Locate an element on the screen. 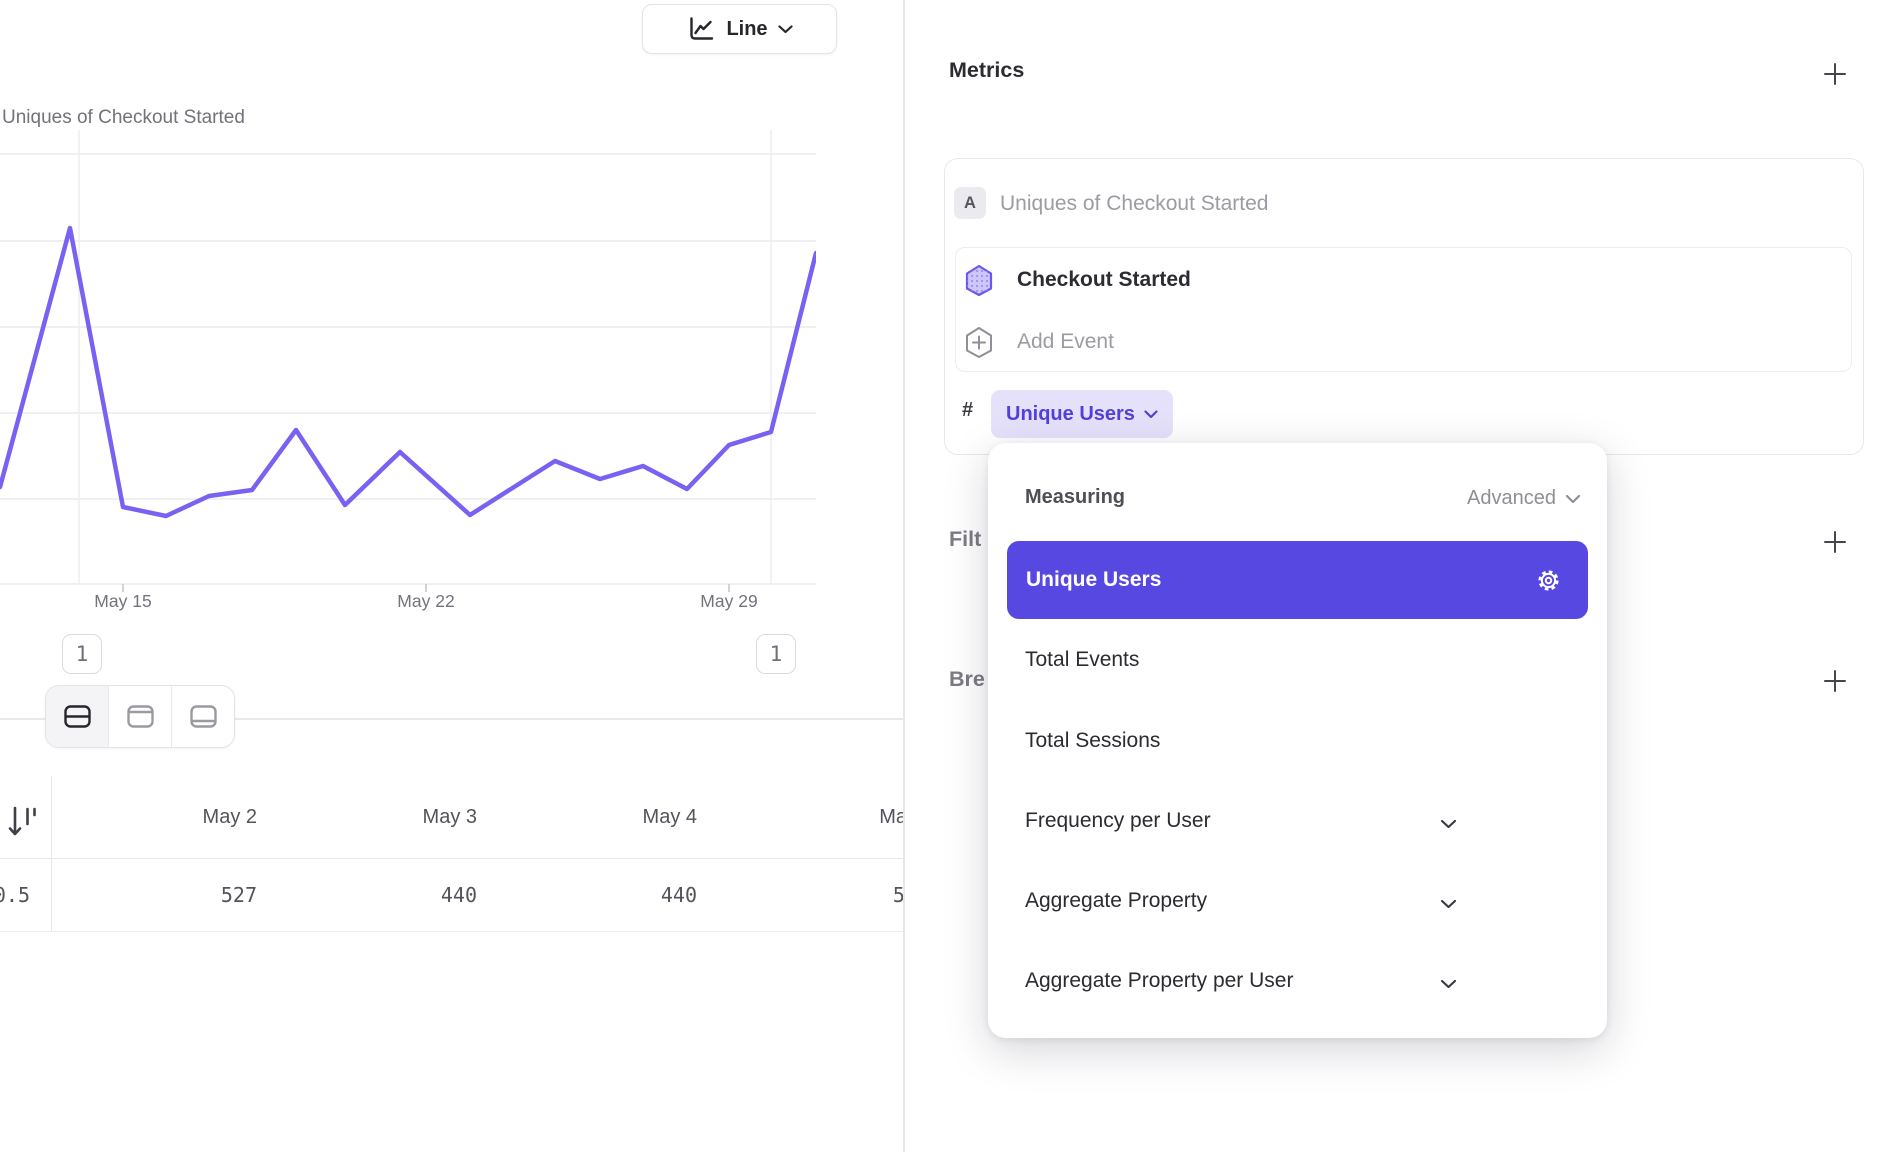  popover-header: Measuring is located at coordinates (1075, 497).